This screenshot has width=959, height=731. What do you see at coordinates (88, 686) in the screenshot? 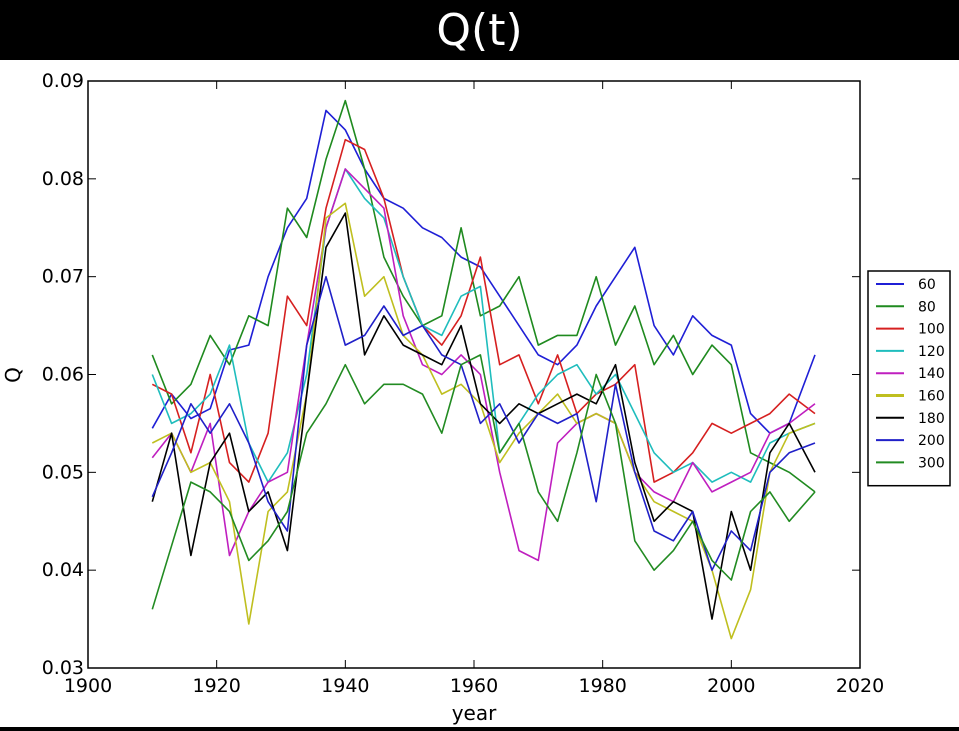
I see `x-tick-label: 1900` at bounding box center [88, 686].